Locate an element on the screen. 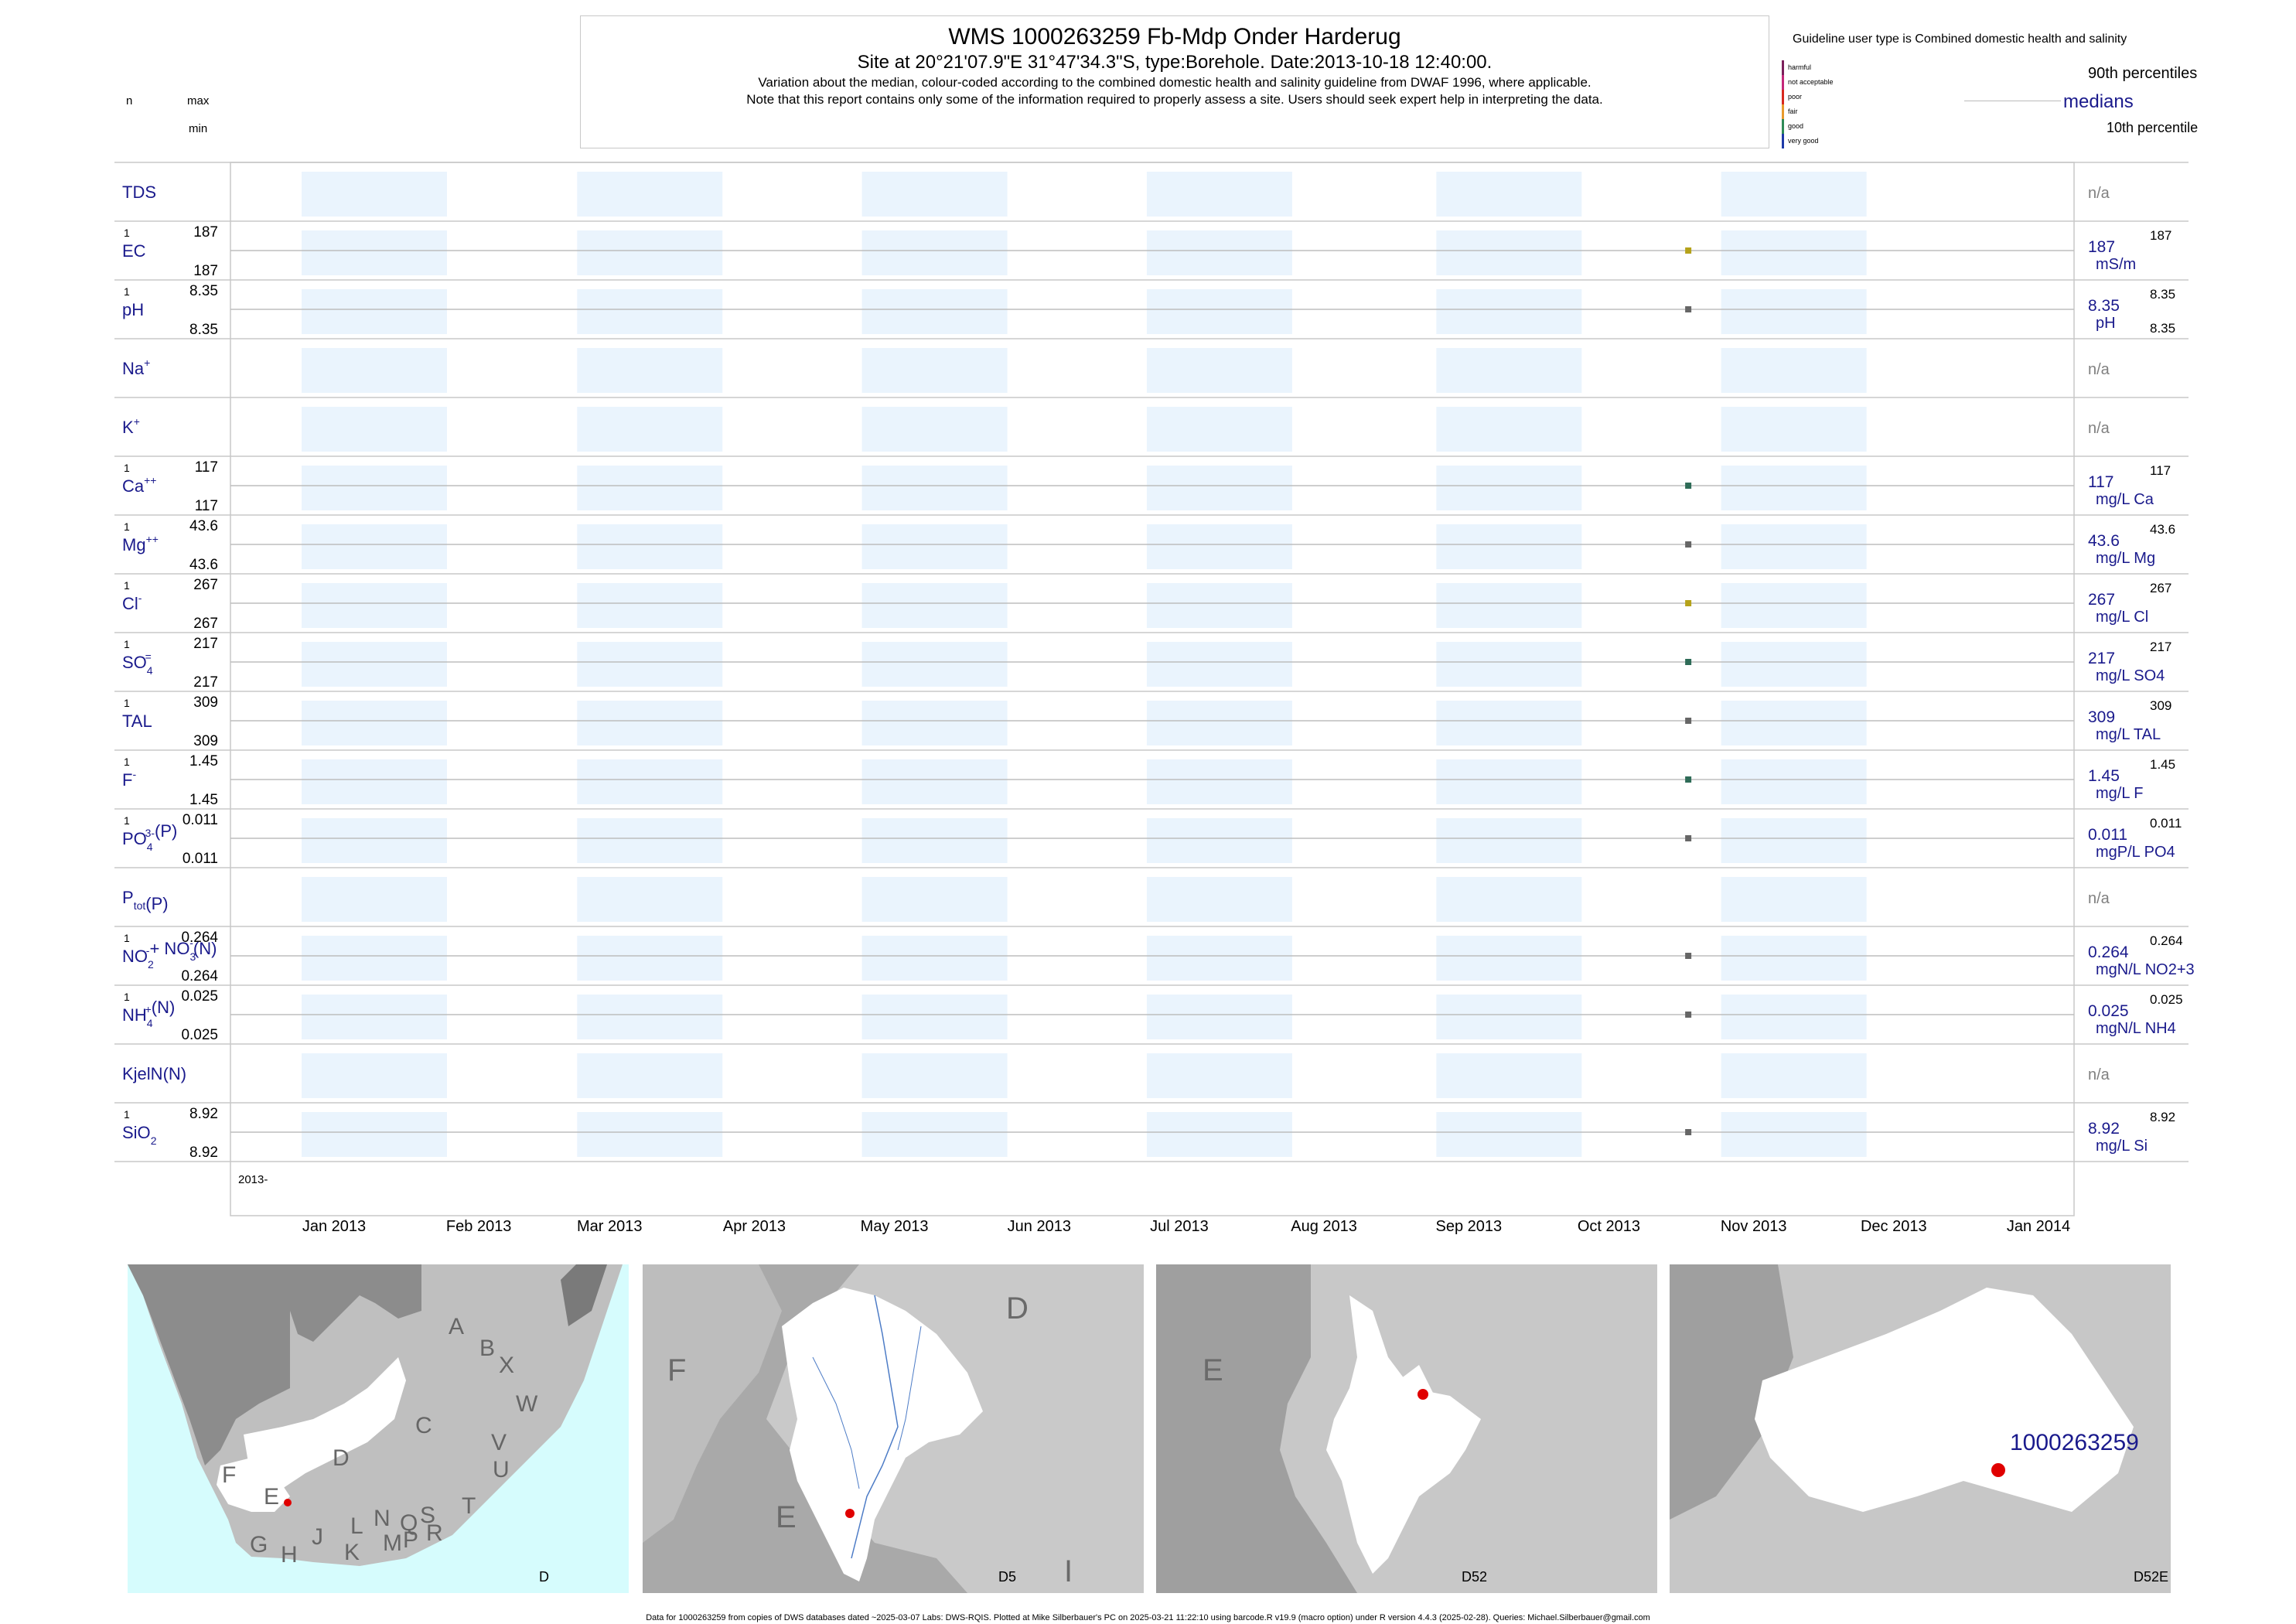  map-region-label: J is located at coordinates (317, 1537).